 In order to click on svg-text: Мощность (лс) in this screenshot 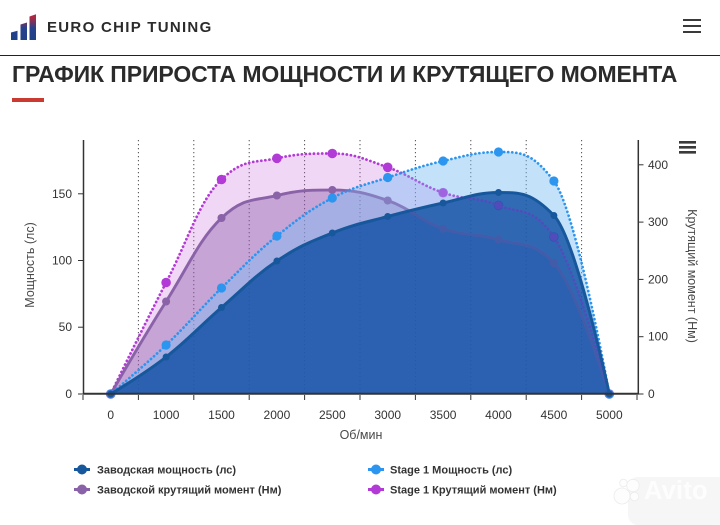, I will do `click(30, 264)`.